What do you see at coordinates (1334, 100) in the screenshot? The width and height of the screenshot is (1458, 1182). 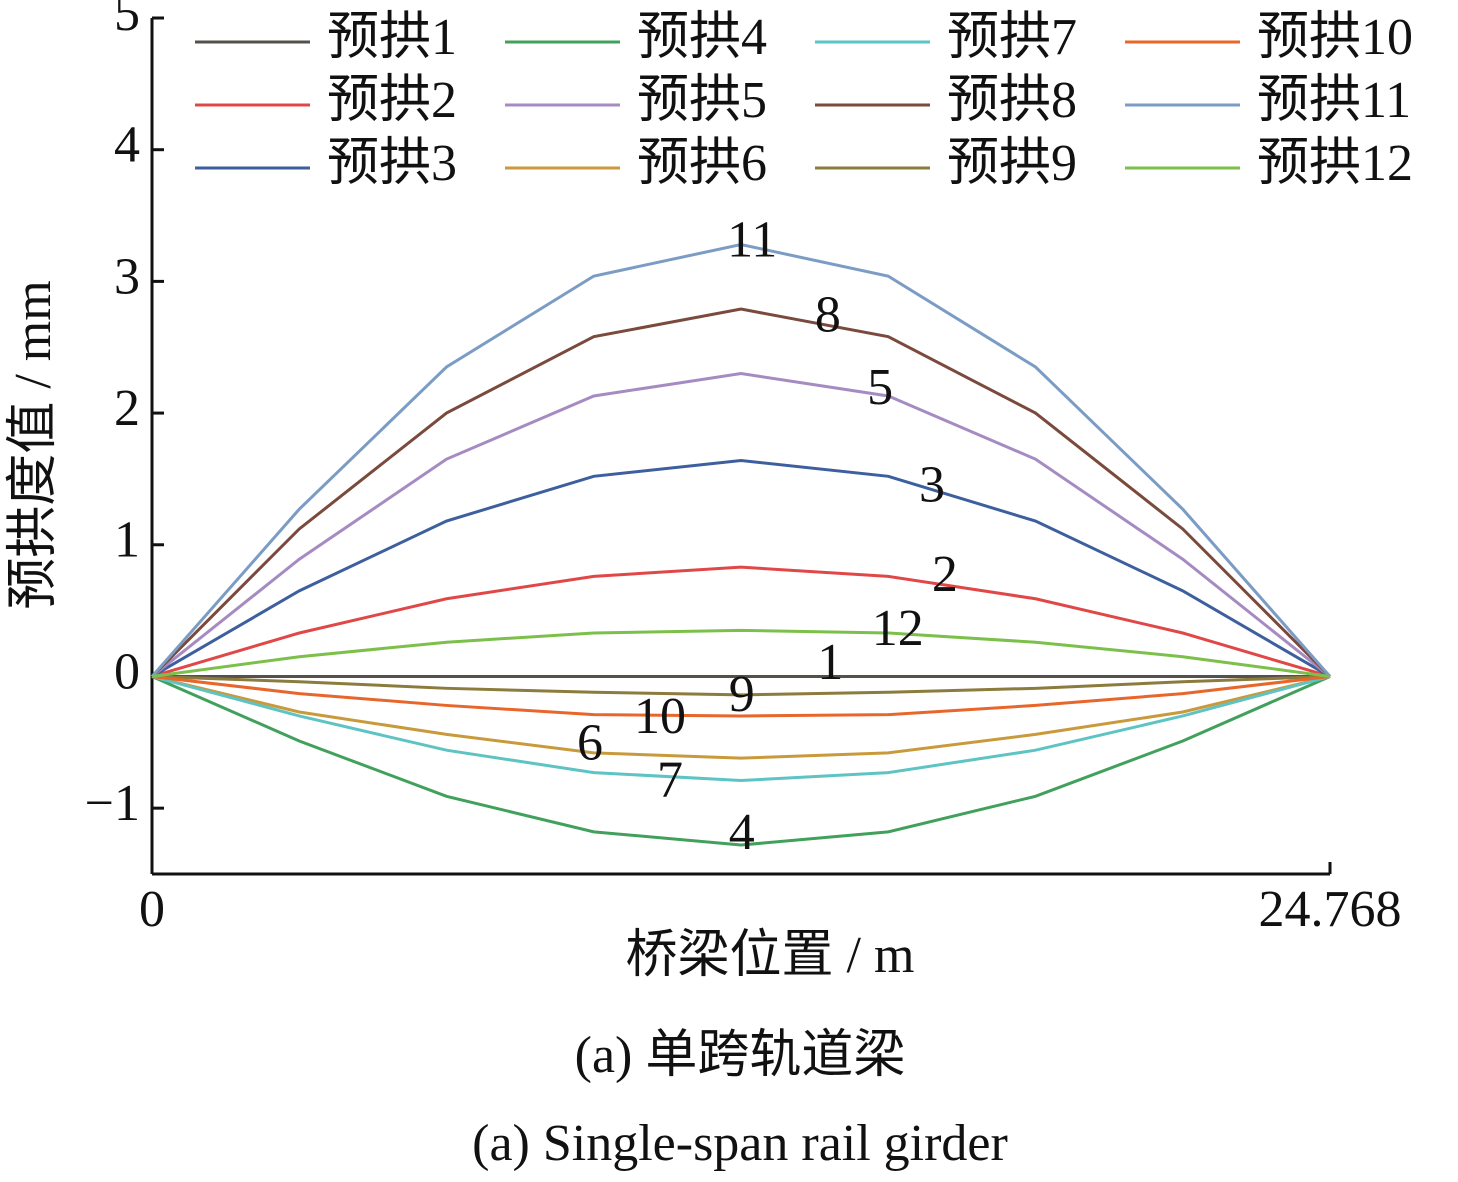 I see `legend-label: 预拱11` at bounding box center [1334, 100].